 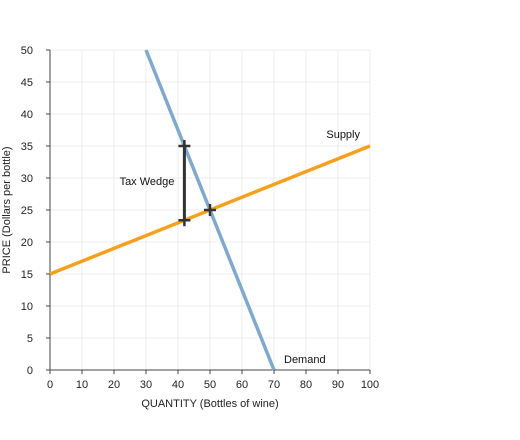 What do you see at coordinates (27, 179) in the screenshot?
I see `y-tick-label: 30` at bounding box center [27, 179].